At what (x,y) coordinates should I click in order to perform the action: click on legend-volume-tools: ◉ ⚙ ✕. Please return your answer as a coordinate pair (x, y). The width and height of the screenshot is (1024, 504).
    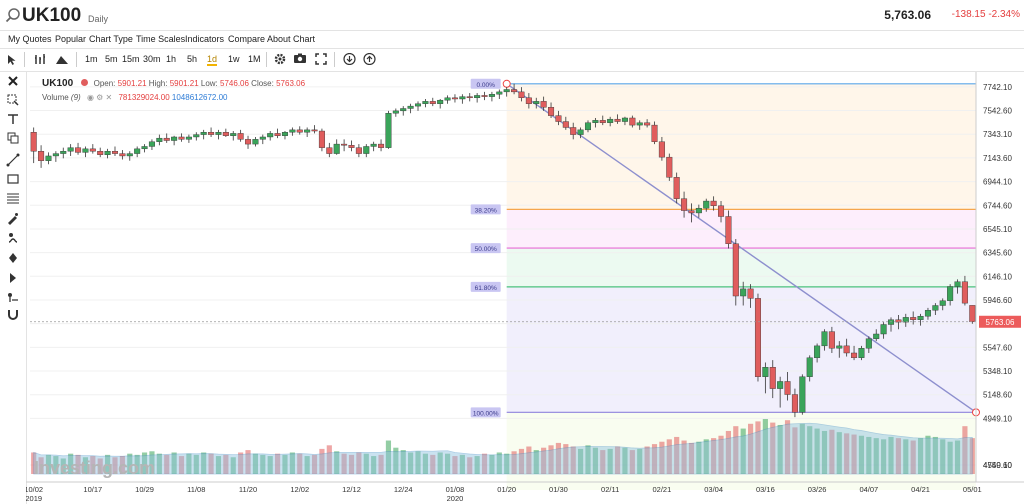
    Looking at the image, I should click on (99, 97).